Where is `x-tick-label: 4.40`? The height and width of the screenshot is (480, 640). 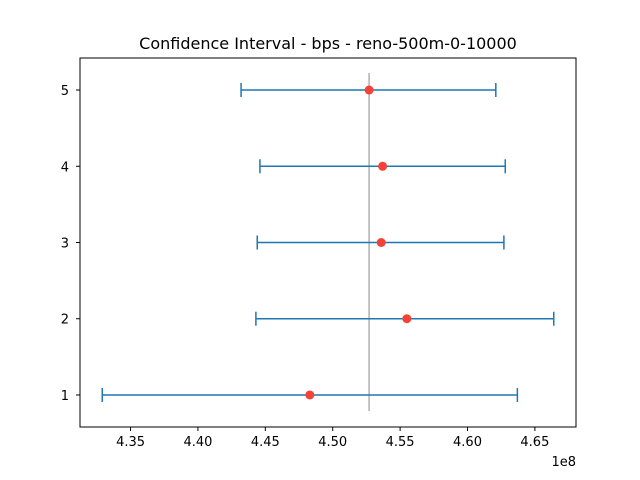 x-tick-label: 4.40 is located at coordinates (197, 442).